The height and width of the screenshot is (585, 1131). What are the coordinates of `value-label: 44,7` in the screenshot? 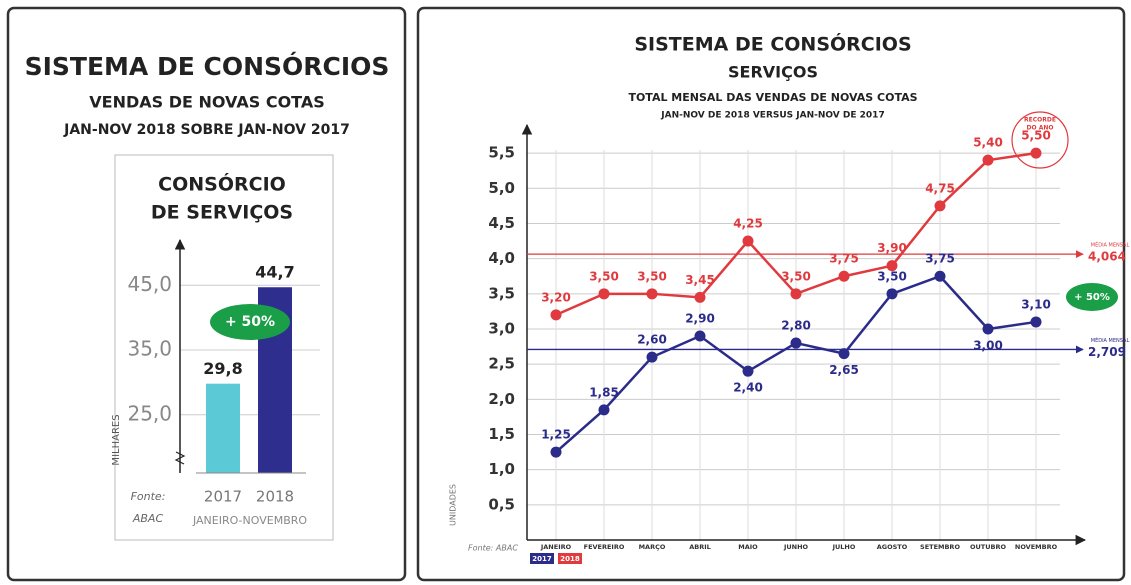 It's located at (274, 272).